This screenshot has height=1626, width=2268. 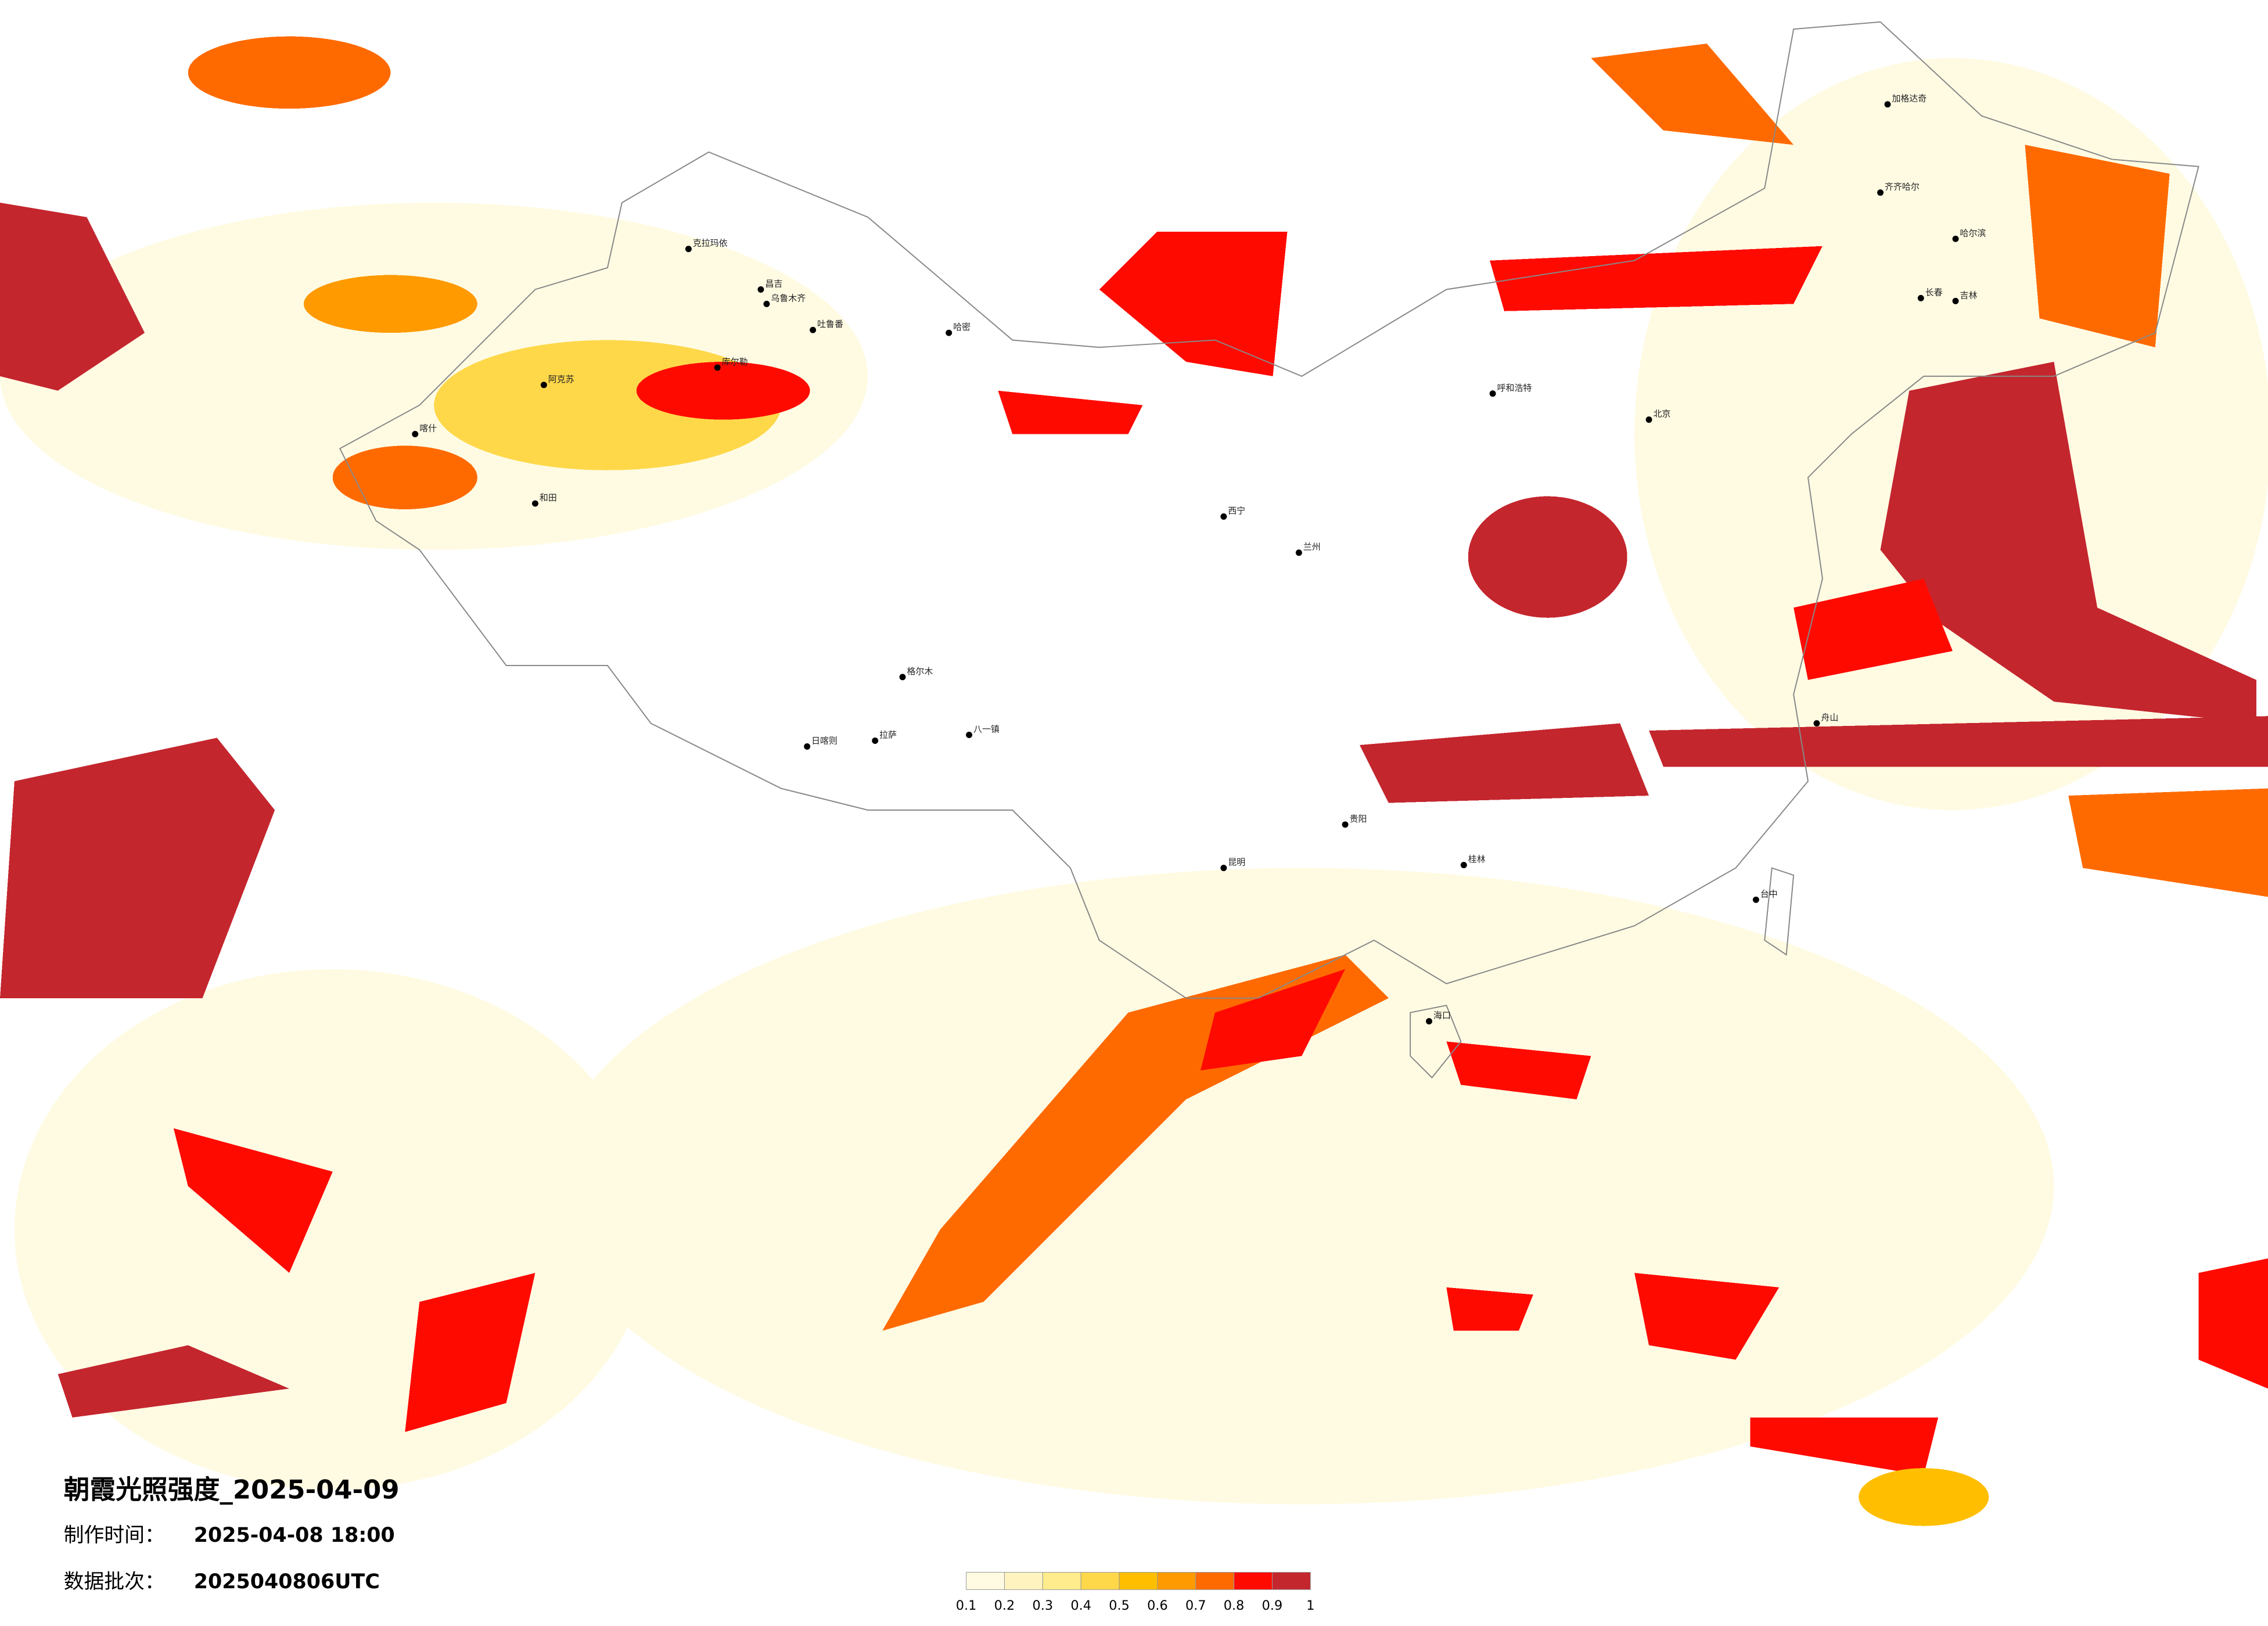 I want to click on info-value: 2025040806UTC, so click(x=287, y=1581).